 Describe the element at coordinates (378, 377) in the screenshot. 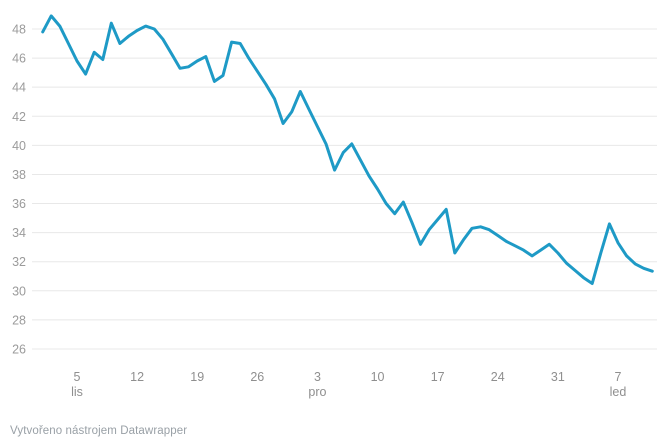

I see `x-axis-label: 10` at that location.